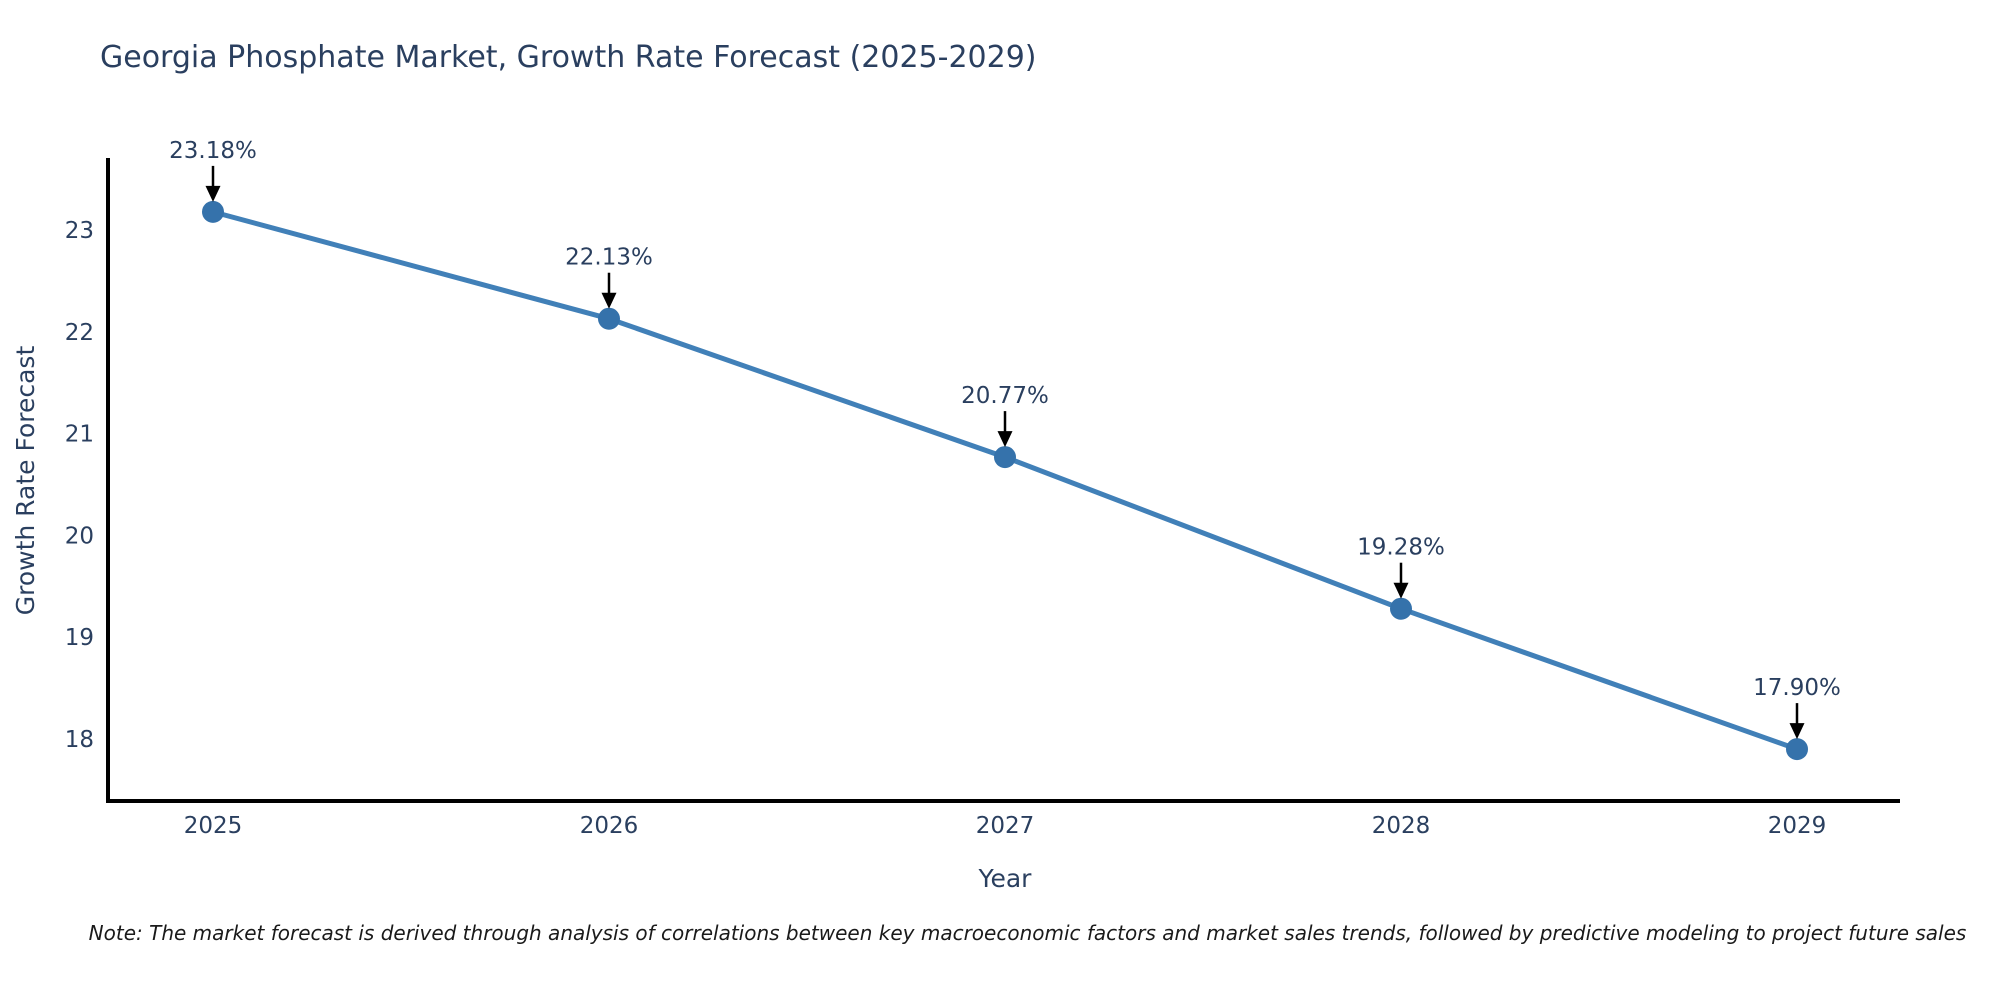  What do you see at coordinates (213, 151) in the screenshot?
I see `point-annotation-label: 23.18%` at bounding box center [213, 151].